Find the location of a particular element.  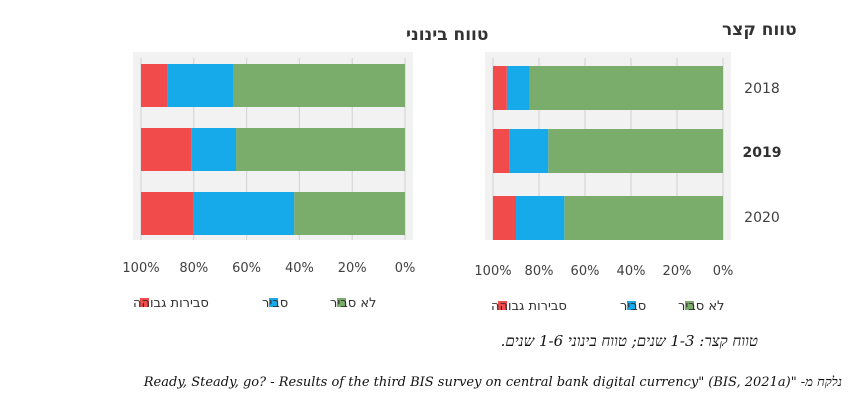

category-label: 2020 is located at coordinates (762, 218).